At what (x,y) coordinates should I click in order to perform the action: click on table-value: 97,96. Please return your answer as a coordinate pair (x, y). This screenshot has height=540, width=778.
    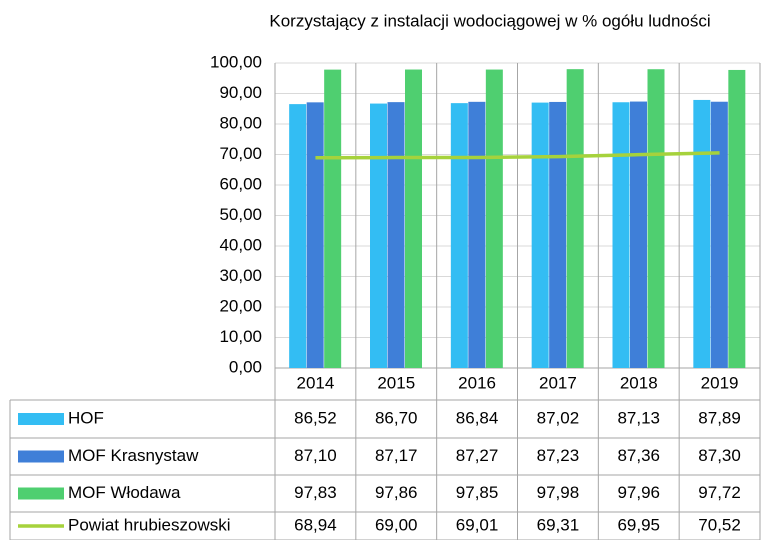
    Looking at the image, I should click on (638, 492).